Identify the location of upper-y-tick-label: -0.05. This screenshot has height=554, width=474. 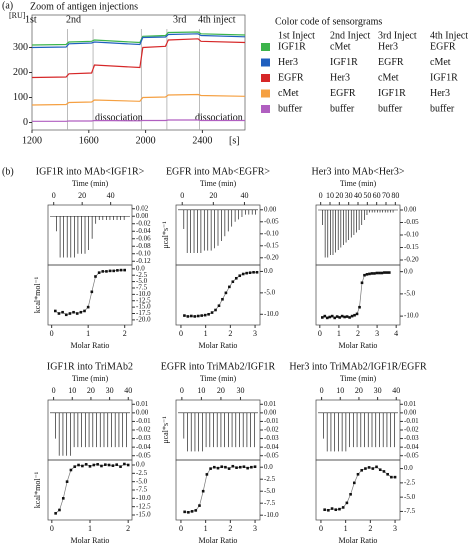
(411, 222).